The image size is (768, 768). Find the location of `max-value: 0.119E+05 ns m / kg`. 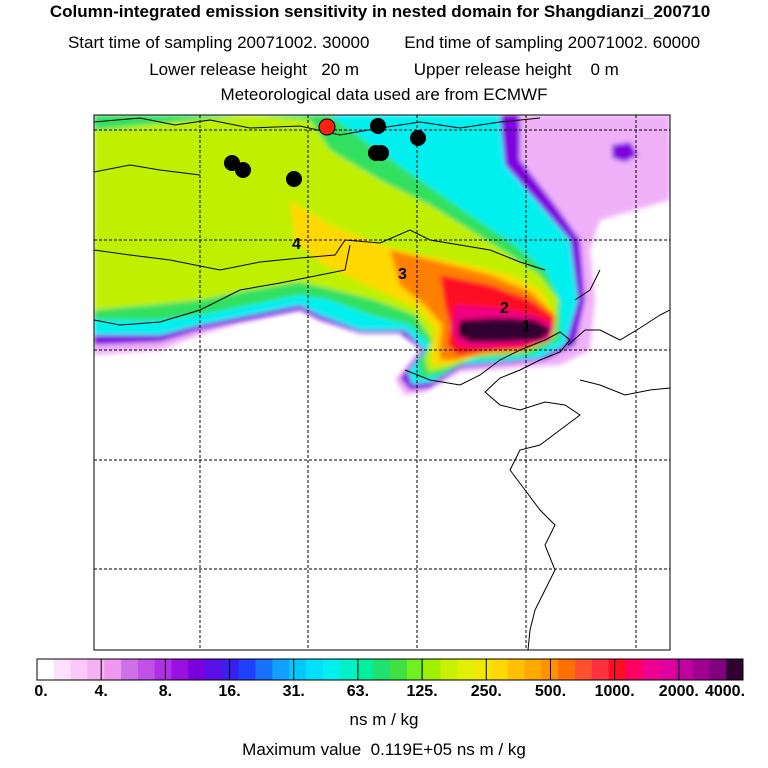

max-value: 0.119E+05 ns m / kg is located at coordinates (448, 749).